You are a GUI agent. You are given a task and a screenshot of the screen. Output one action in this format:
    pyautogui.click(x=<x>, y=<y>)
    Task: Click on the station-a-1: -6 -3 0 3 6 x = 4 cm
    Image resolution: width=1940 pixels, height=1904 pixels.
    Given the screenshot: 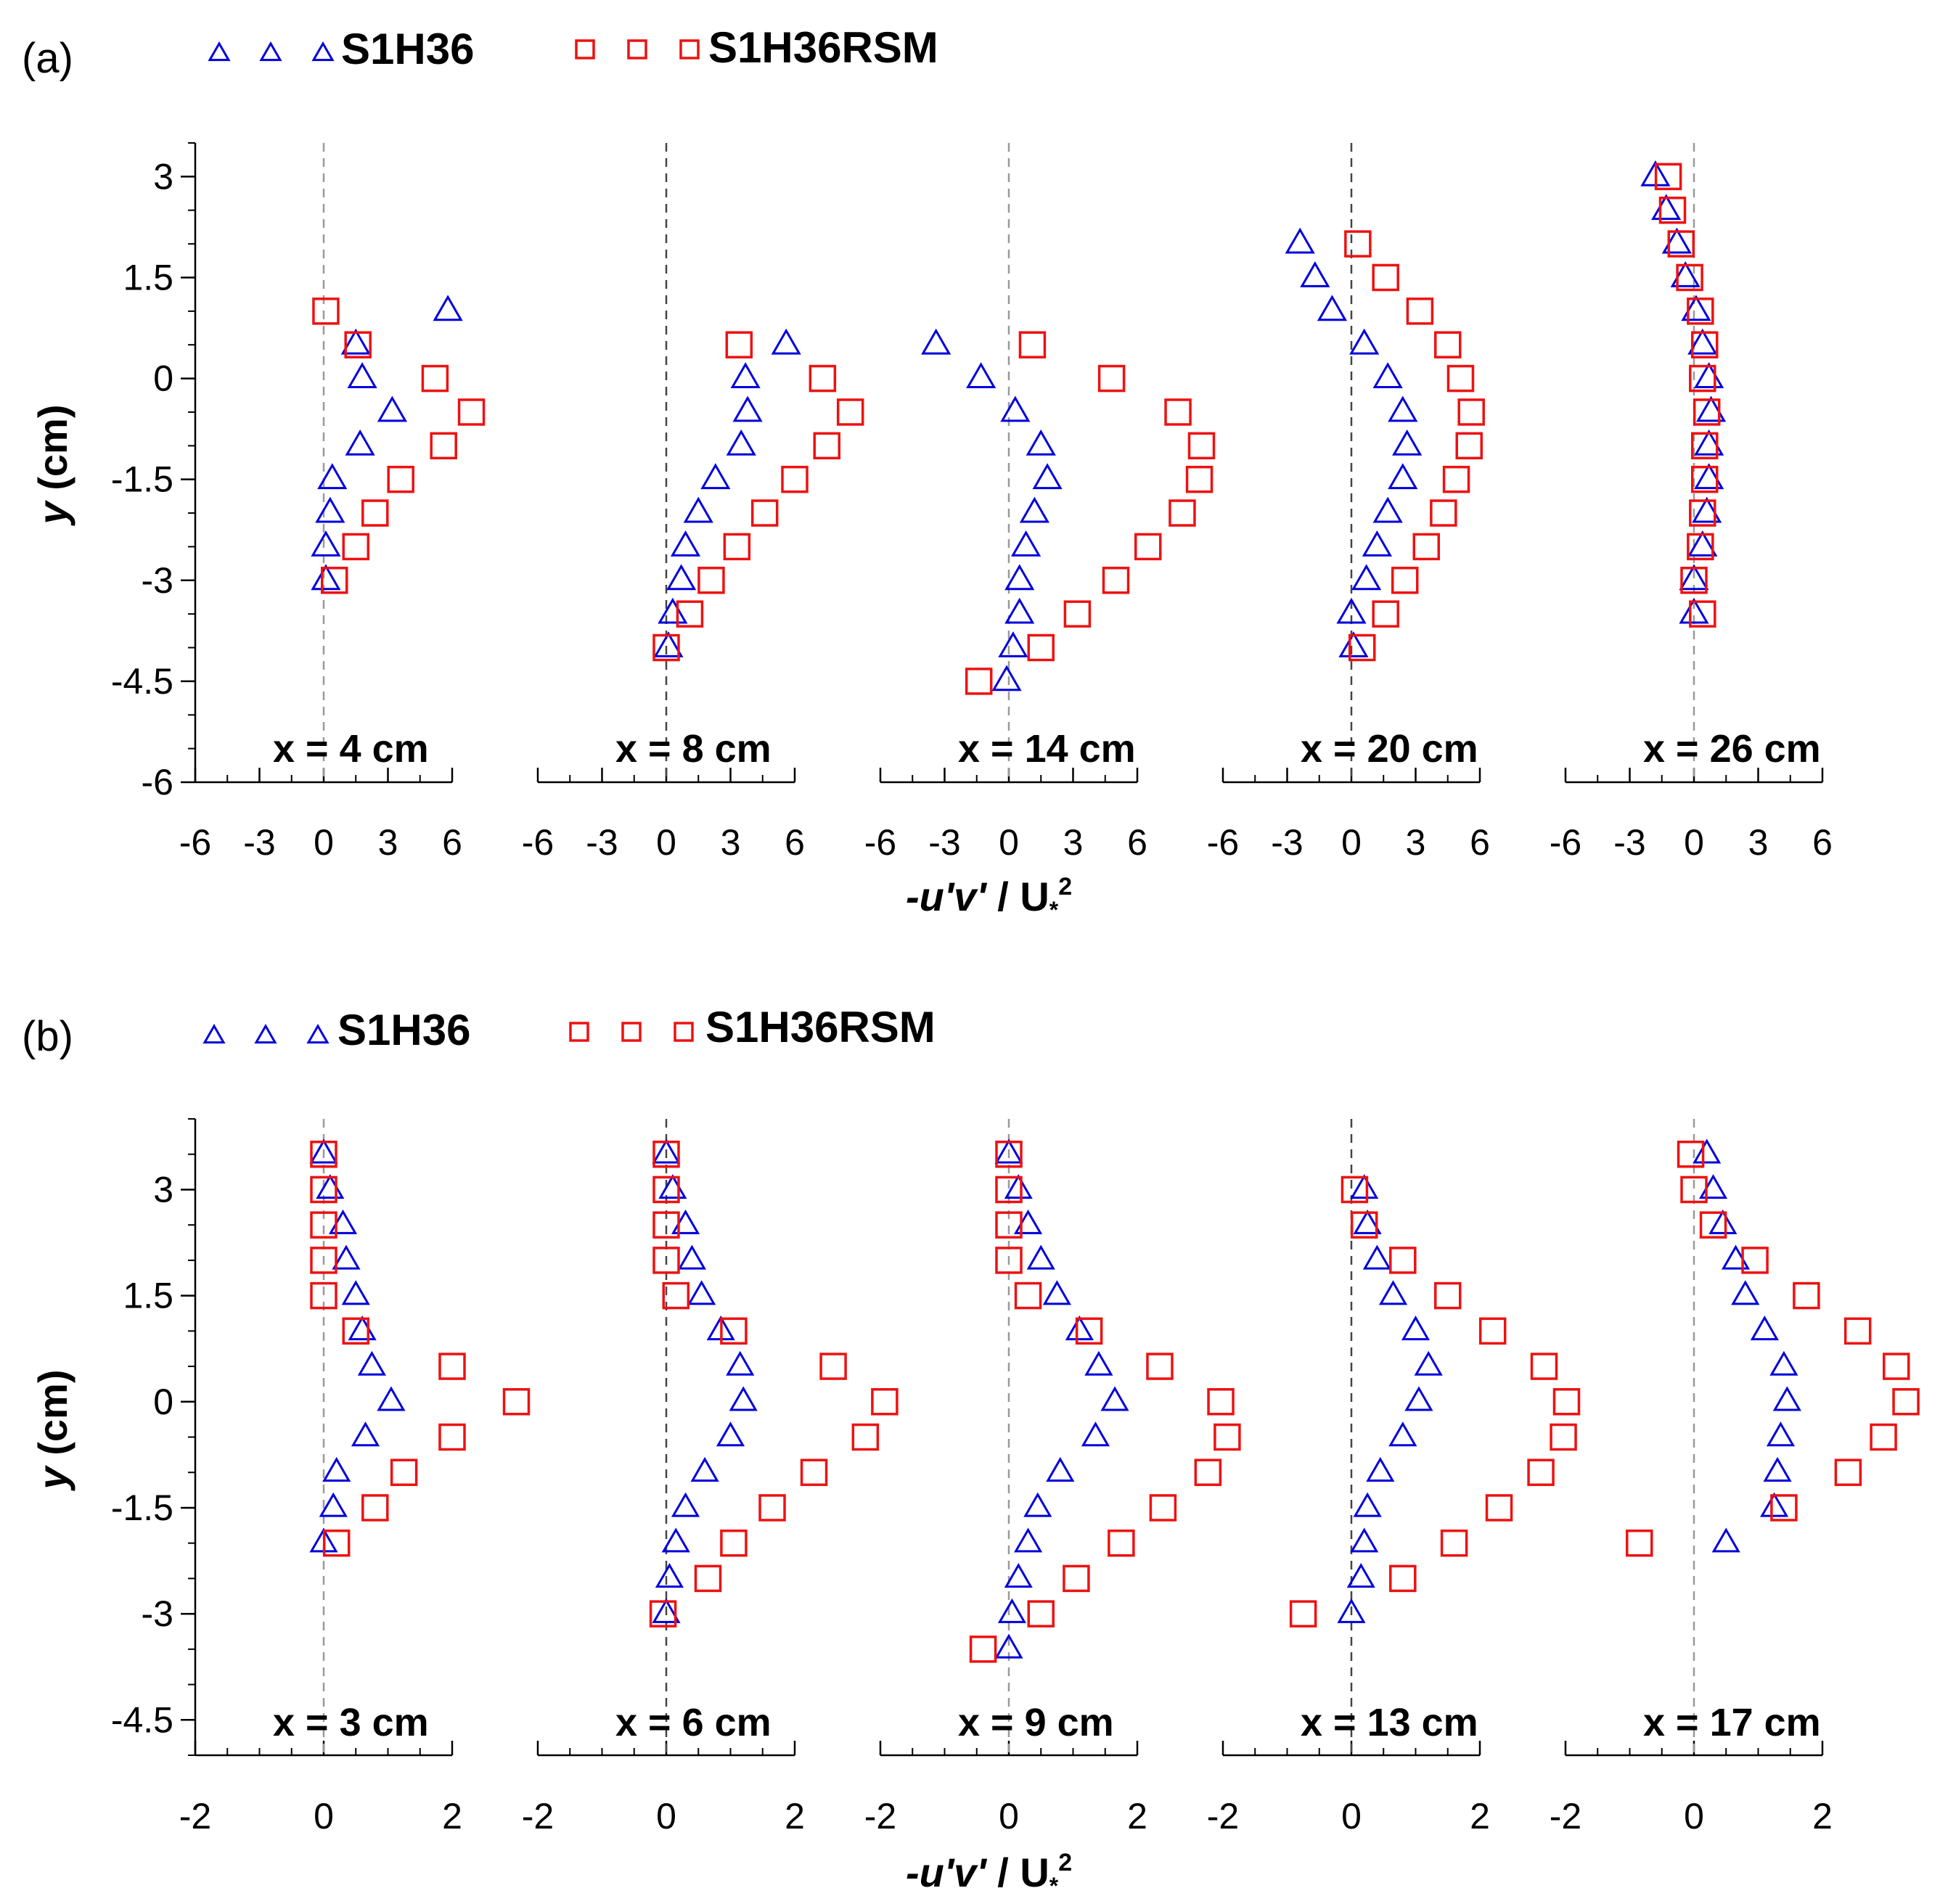 What is the action you would take?
    pyautogui.click(x=332, y=503)
    